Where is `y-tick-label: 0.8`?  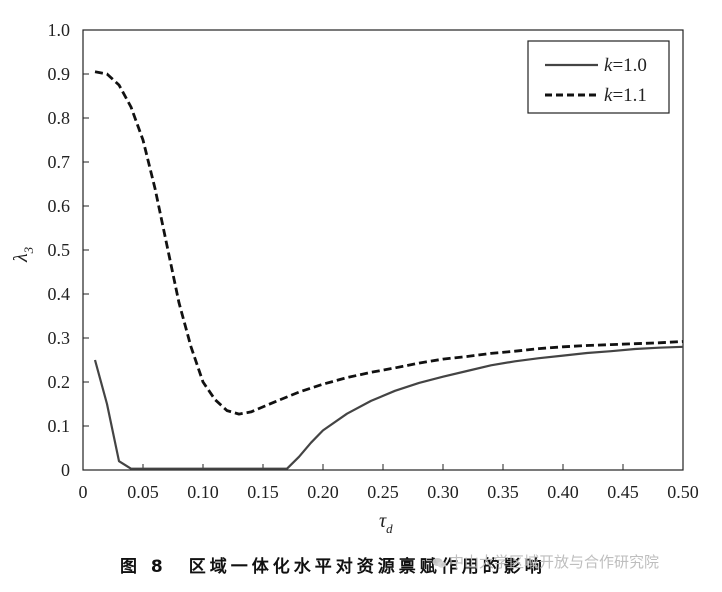
y-tick-label: 0.8 is located at coordinates (59, 118).